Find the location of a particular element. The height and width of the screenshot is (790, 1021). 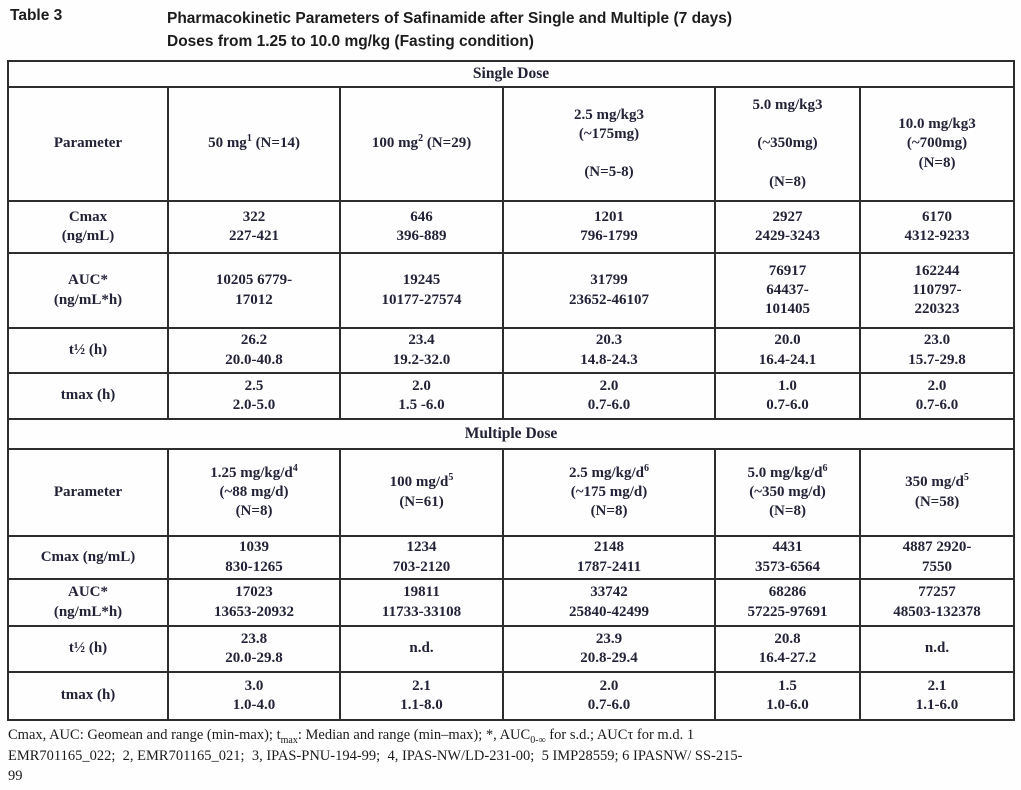

value-cell: 4431 3573-6564 is located at coordinates (787, 557).